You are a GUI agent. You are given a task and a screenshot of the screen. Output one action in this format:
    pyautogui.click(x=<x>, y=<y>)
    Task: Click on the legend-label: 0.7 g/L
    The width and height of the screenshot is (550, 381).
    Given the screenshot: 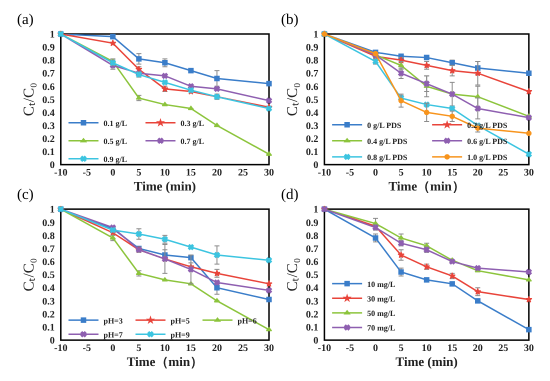 What is the action you would take?
    pyautogui.click(x=192, y=141)
    